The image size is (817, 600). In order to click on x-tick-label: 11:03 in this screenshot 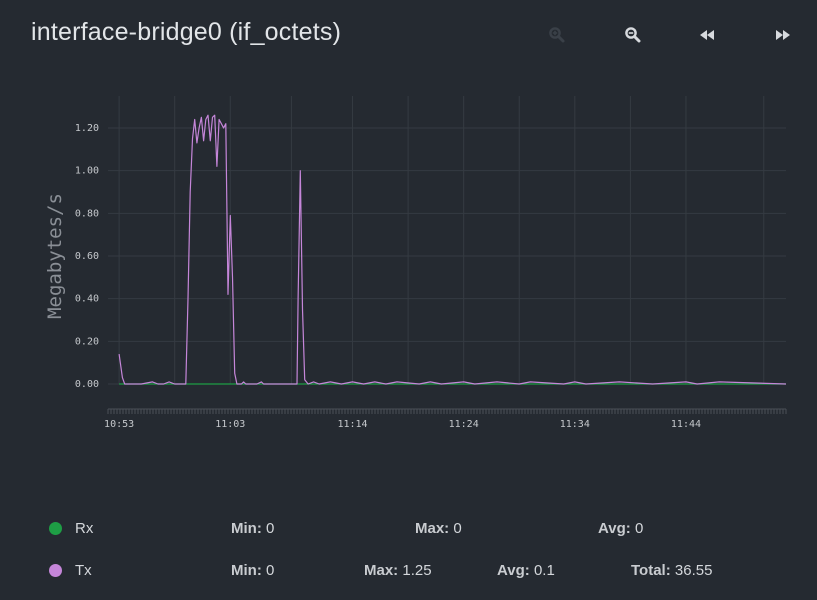, I will do `click(230, 424)`.